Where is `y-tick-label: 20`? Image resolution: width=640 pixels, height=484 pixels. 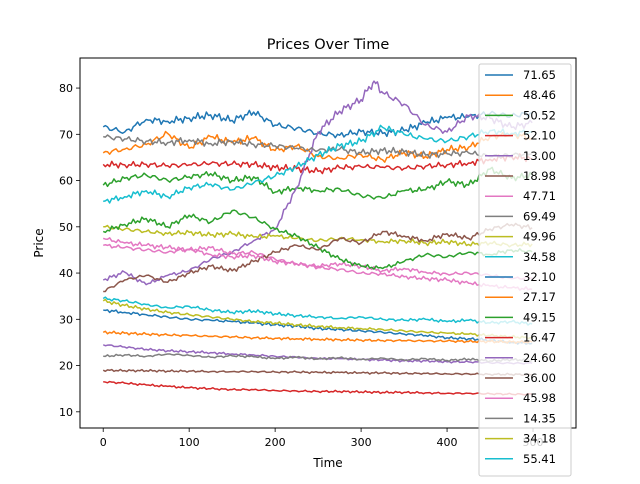
y-tick-label: 20 is located at coordinates (66, 366).